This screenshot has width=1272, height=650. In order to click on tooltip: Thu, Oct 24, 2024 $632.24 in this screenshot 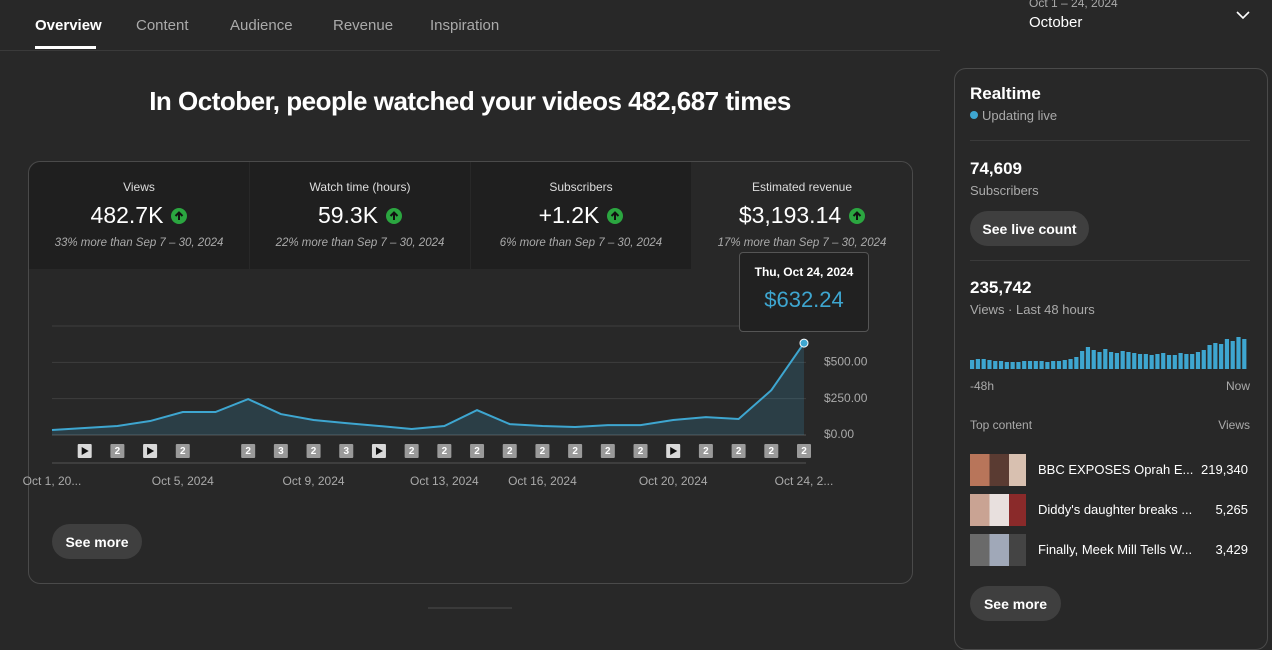, I will do `click(804, 292)`.